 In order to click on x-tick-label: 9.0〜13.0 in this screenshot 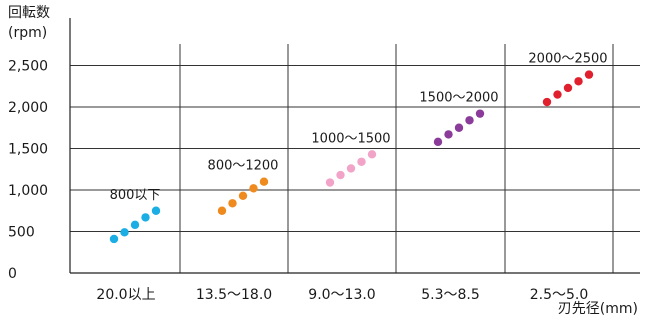, I will do `click(341, 295)`.